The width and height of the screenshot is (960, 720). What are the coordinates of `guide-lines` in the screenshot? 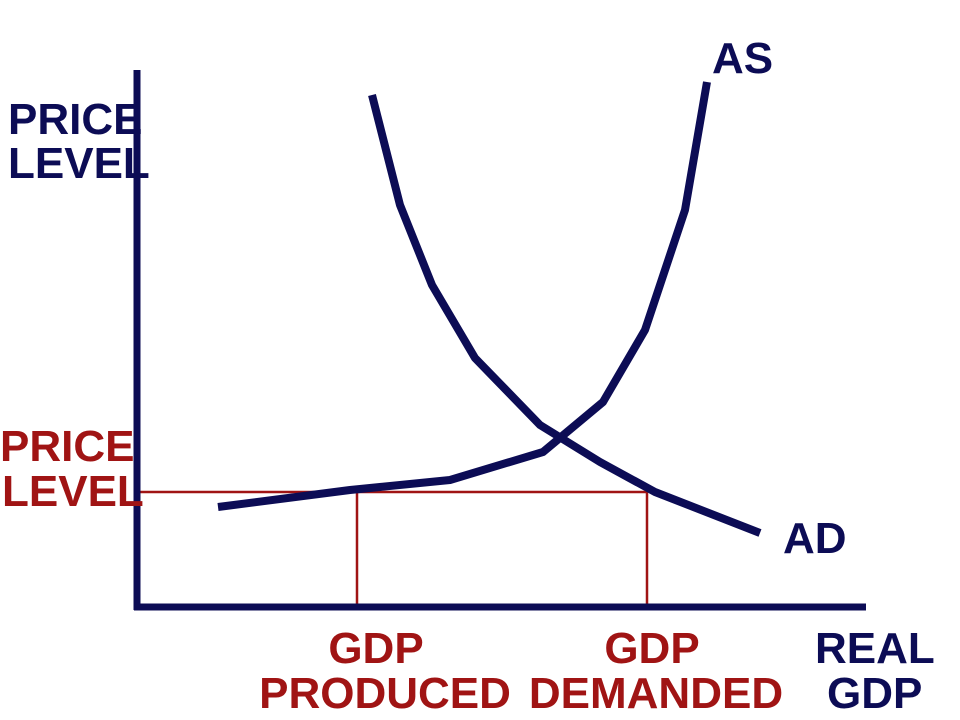 It's located at (393, 548).